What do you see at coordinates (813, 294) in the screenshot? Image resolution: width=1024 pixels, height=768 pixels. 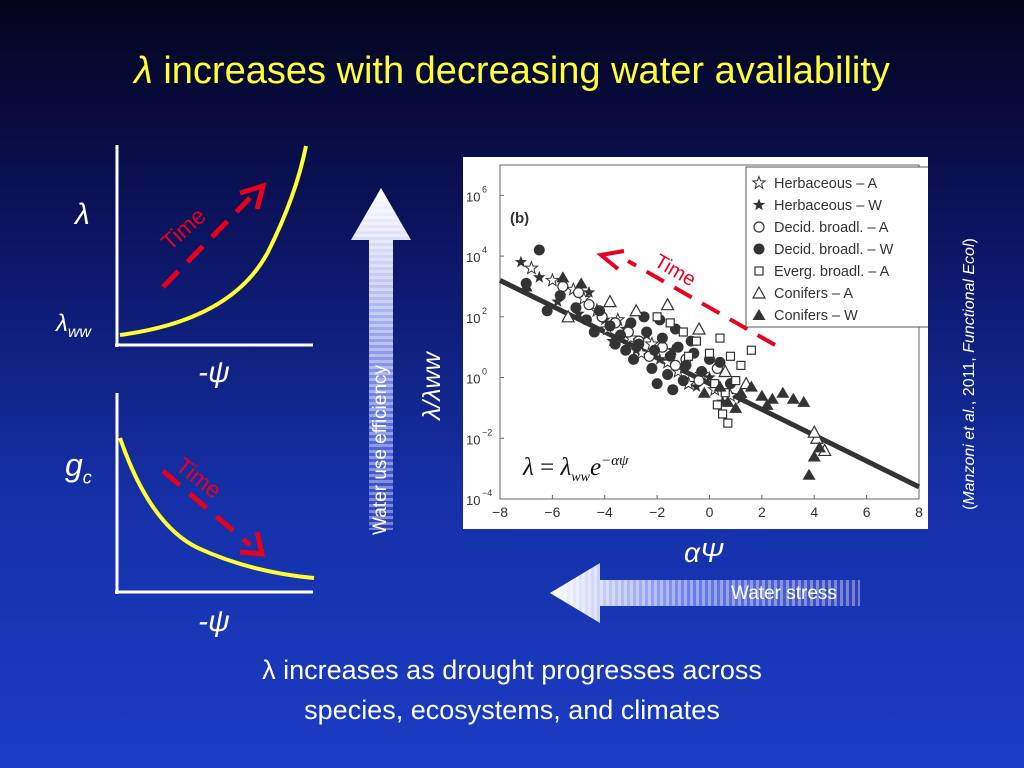 I see `legend-label: Conifers – A` at bounding box center [813, 294].